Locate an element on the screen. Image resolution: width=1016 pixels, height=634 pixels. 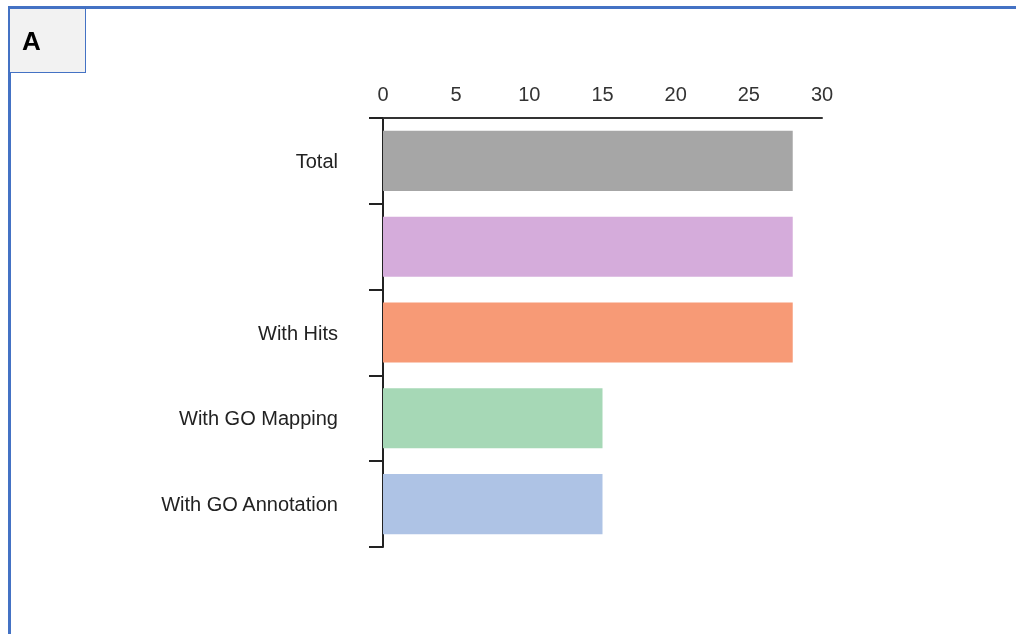
x-tick-label: 10 is located at coordinates (529, 94).